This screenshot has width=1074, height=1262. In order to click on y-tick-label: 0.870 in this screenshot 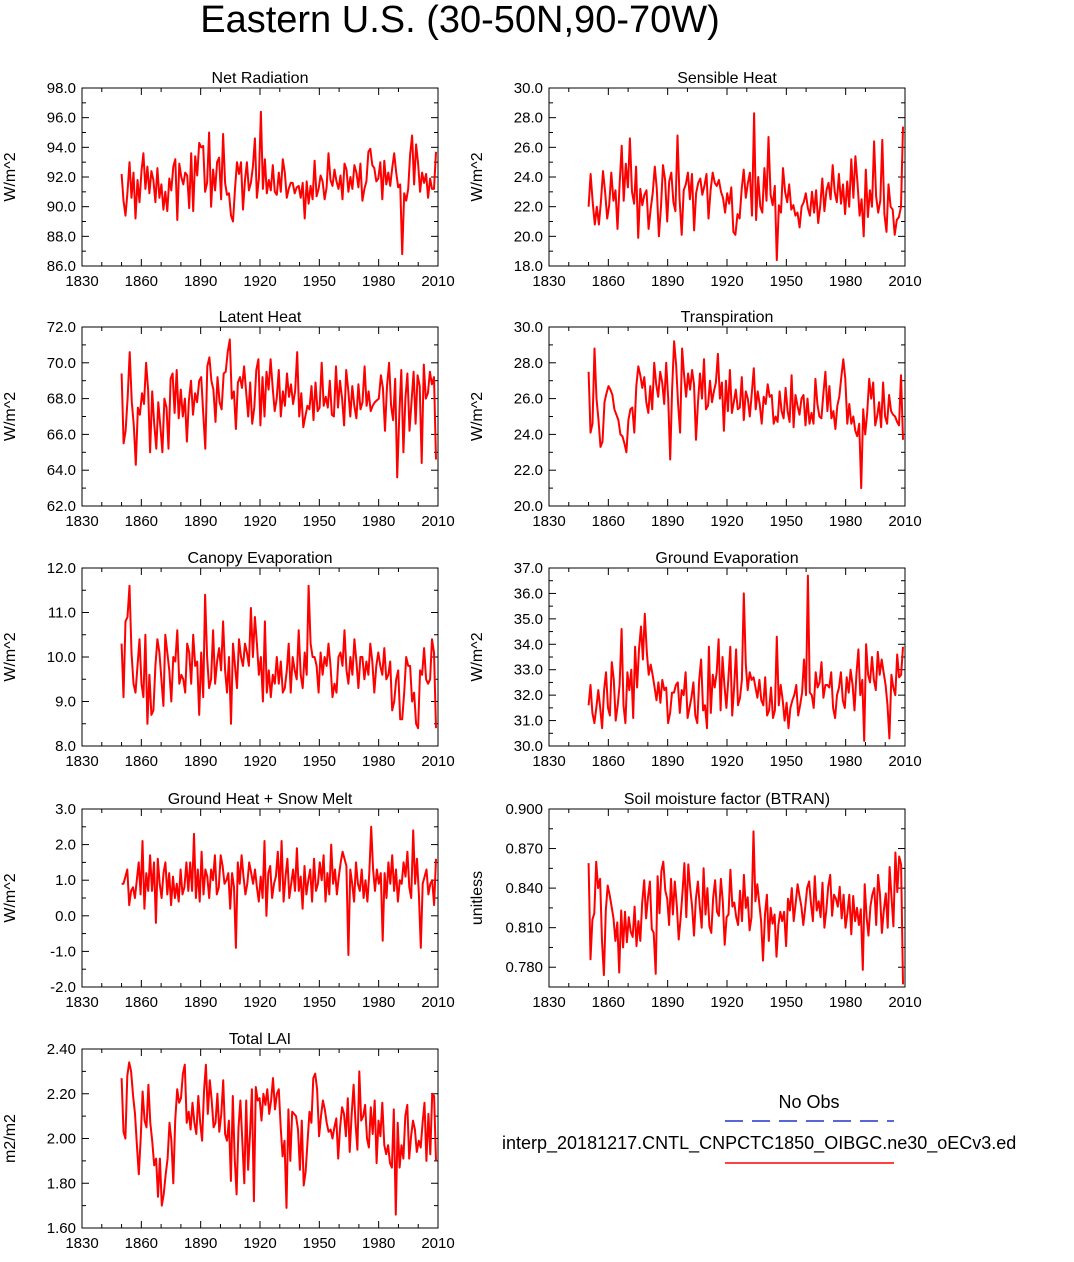, I will do `click(524, 849)`.